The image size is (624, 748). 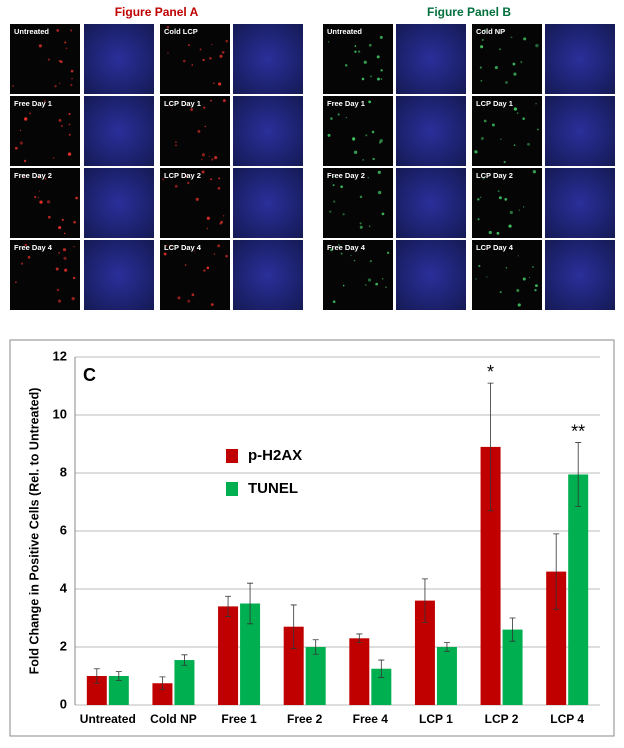 What do you see at coordinates (63, 471) in the screenshot?
I see `y-tick-label: 8` at bounding box center [63, 471].